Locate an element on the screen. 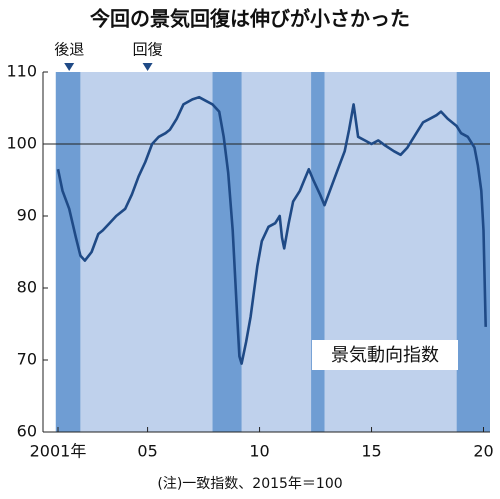 This screenshot has width=500, height=499. series-label-box is located at coordinates (385, 355).